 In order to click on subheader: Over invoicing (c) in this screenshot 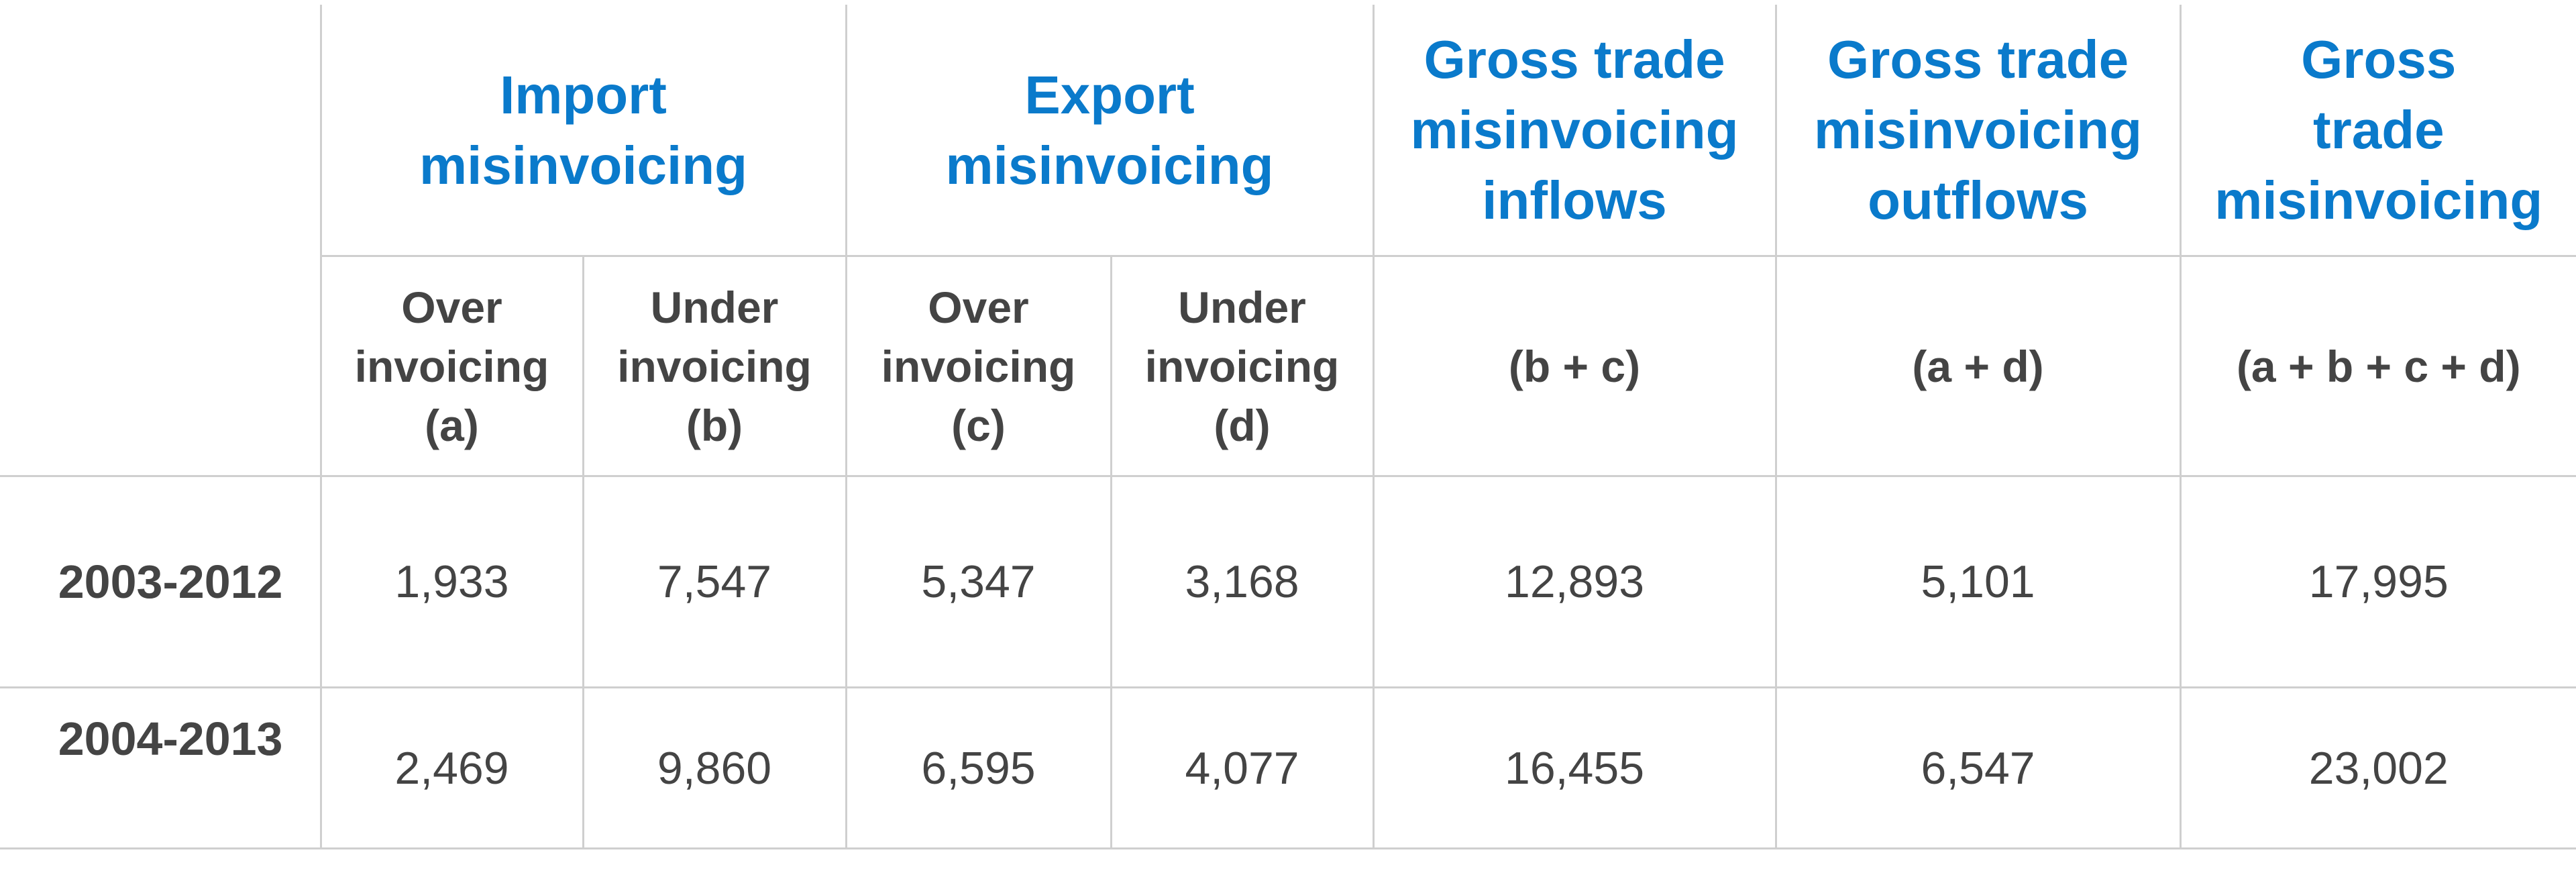, I will do `click(978, 366)`.